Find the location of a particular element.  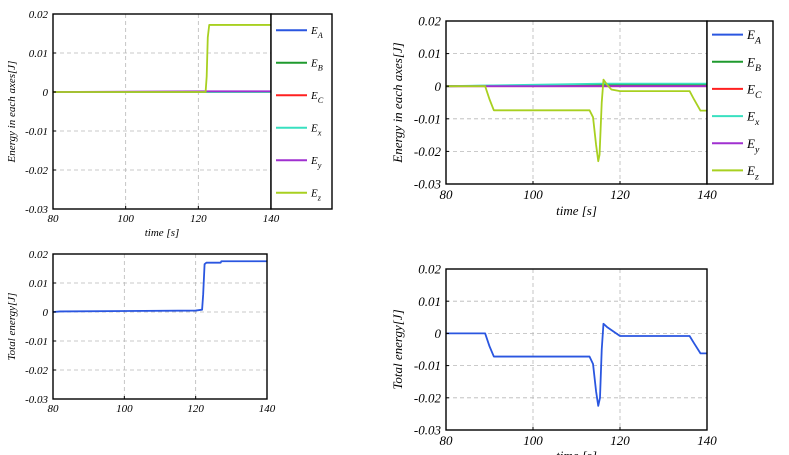

legend-entry-E_x: Ex is located at coordinates (316, 130).